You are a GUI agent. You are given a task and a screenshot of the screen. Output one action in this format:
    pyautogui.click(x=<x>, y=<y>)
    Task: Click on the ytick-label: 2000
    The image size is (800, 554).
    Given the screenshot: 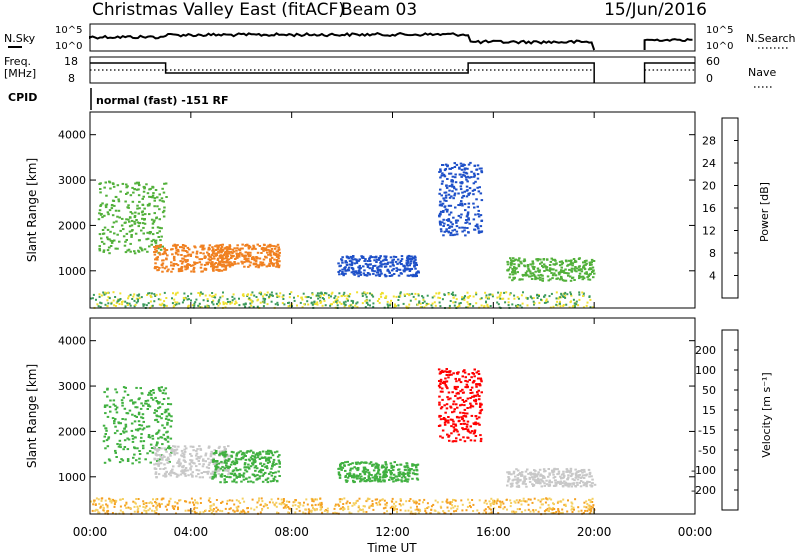 What is the action you would take?
    pyautogui.click(x=72, y=431)
    